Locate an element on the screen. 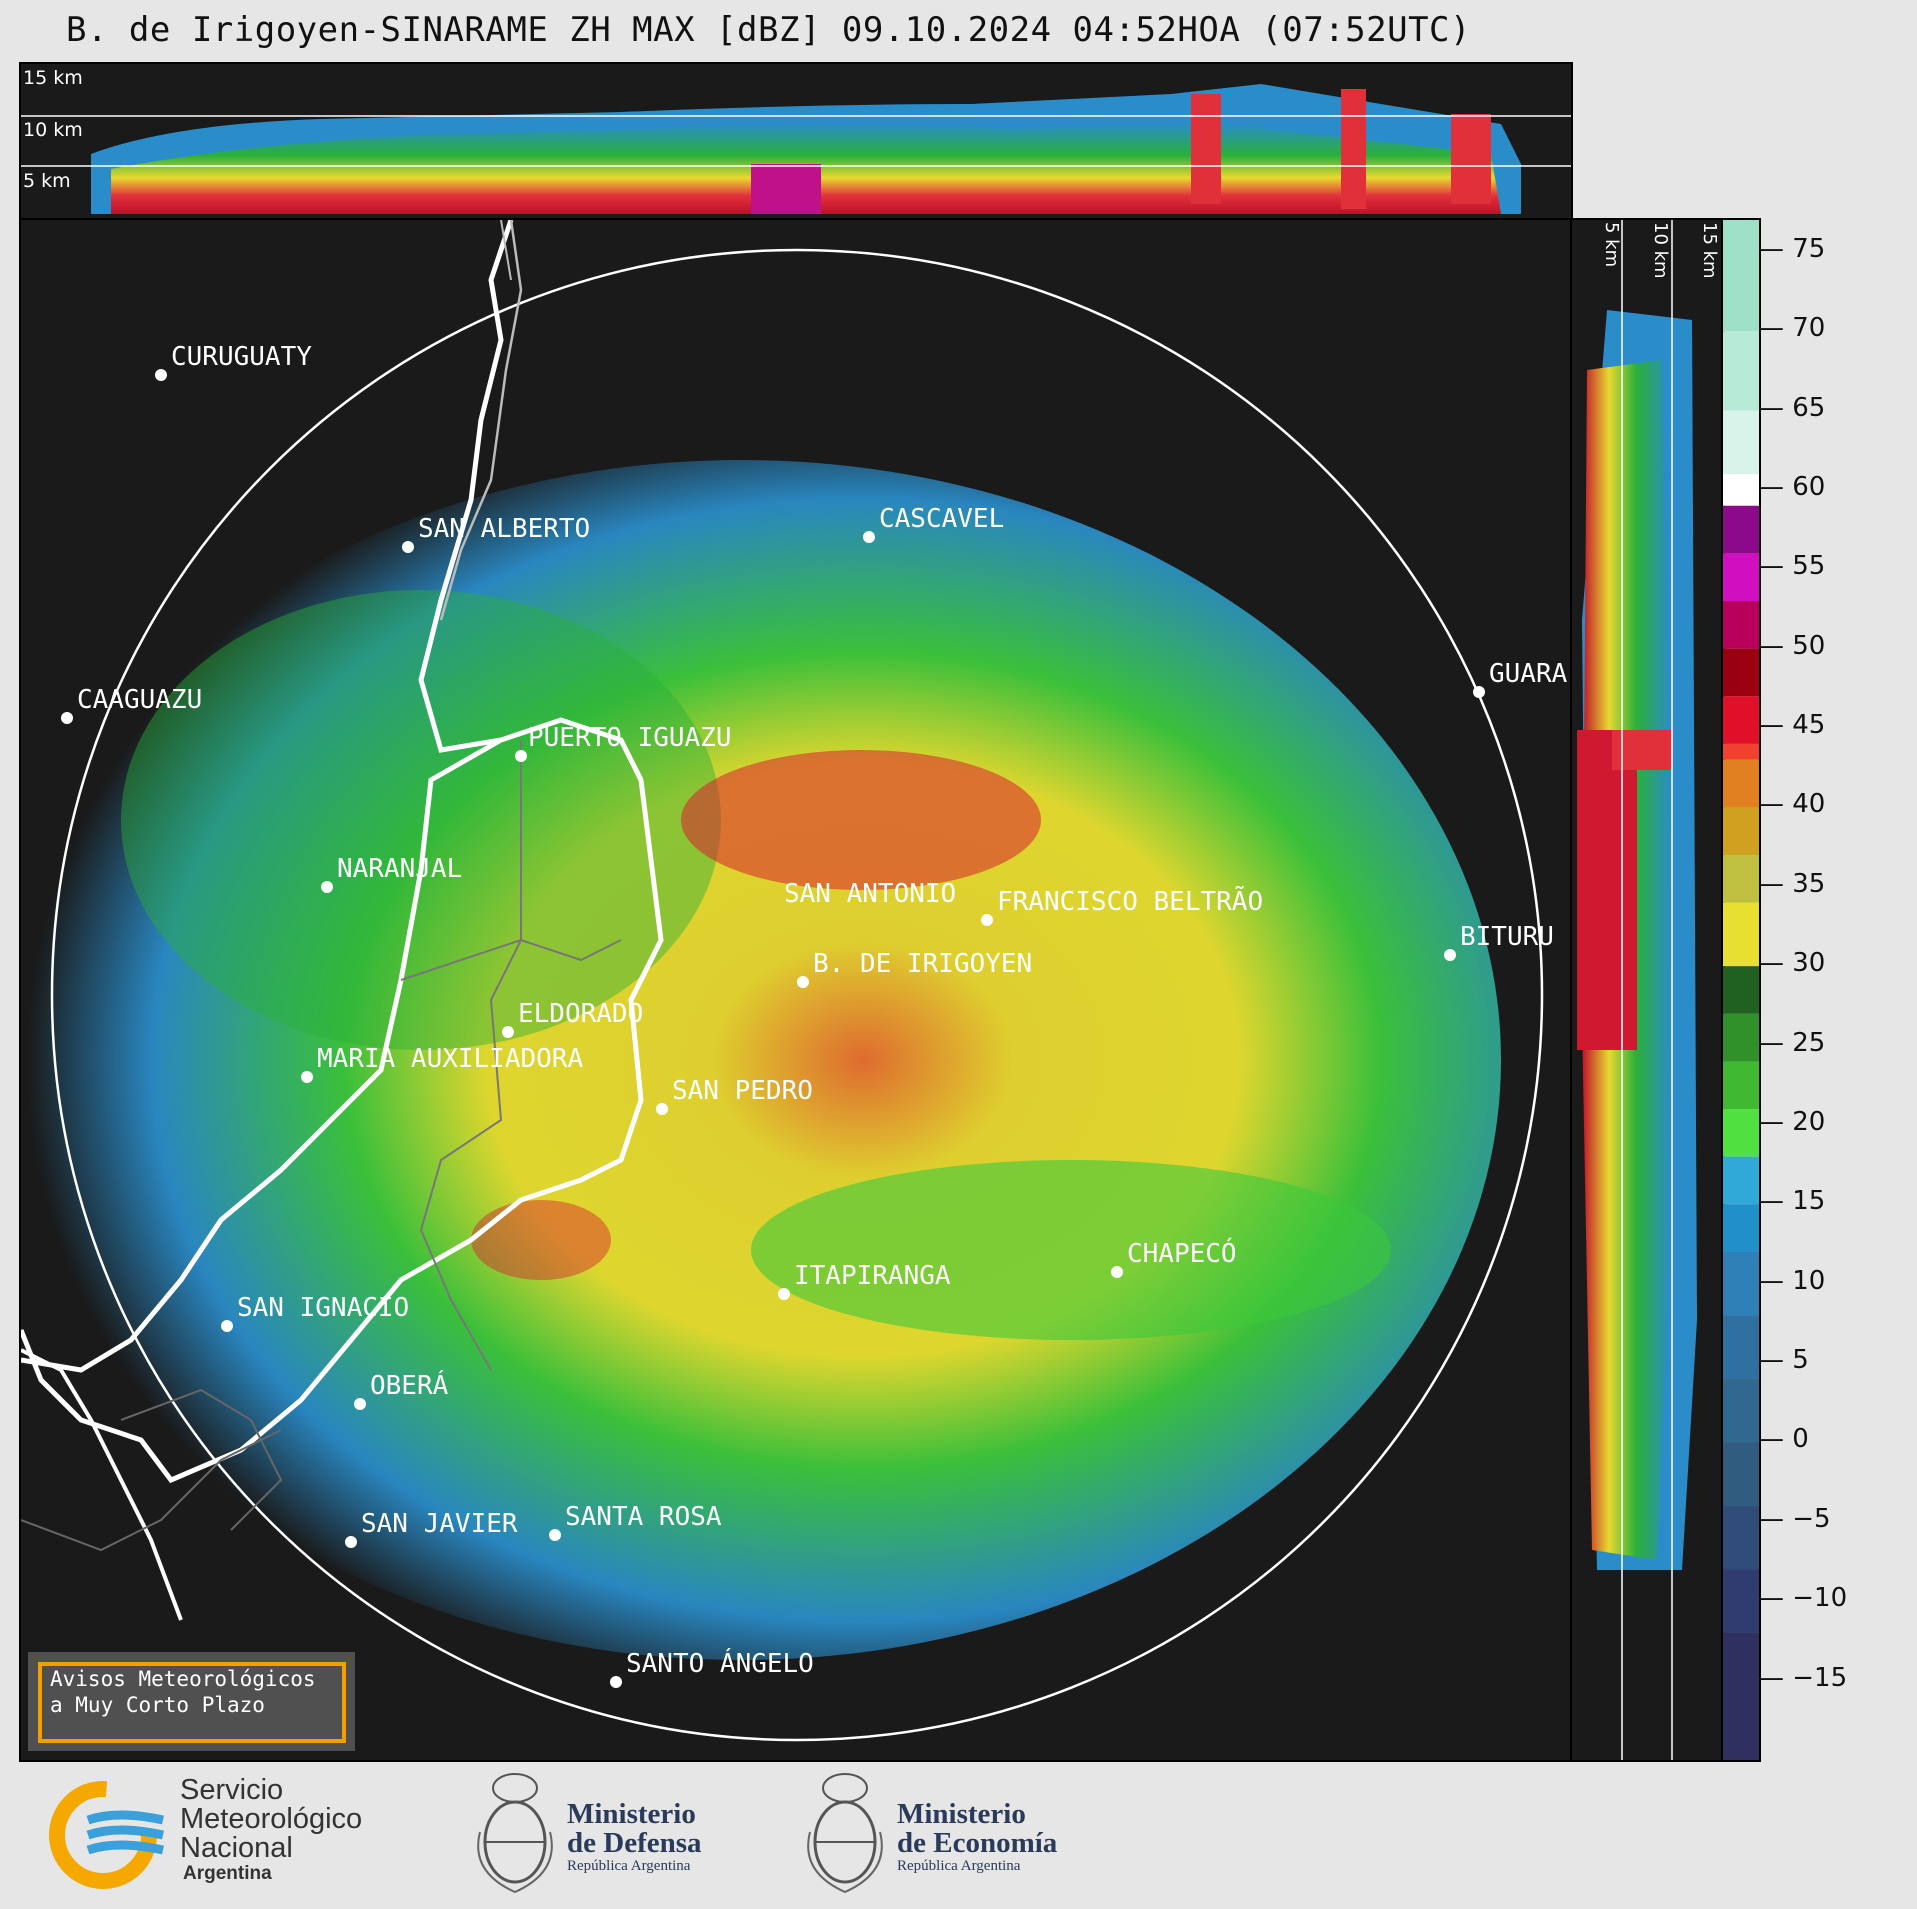  smn-line-4: Argentina is located at coordinates (227, 1873).